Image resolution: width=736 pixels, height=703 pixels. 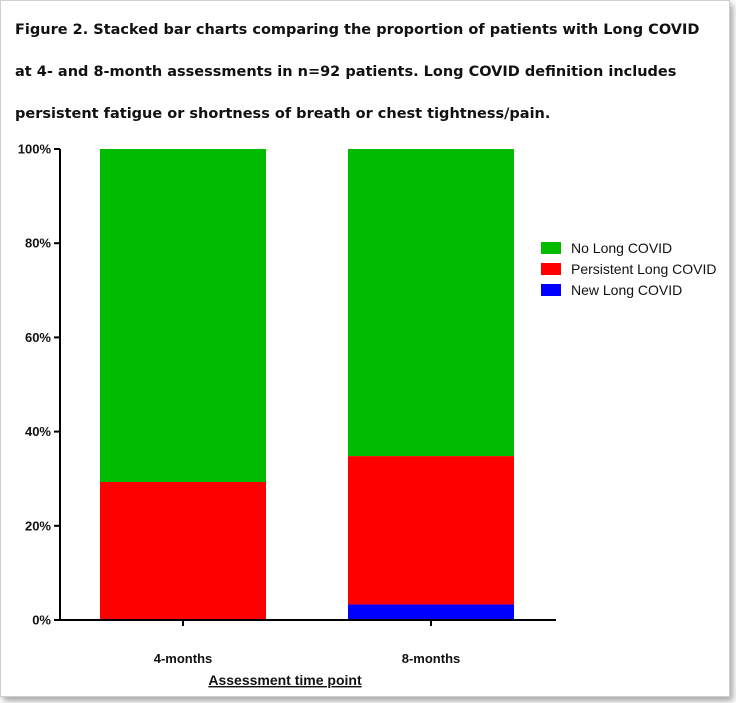 What do you see at coordinates (39, 385) in the screenshot?
I see `y-ticks-group: 0% 20% 40% 60% 80% 100%` at bounding box center [39, 385].